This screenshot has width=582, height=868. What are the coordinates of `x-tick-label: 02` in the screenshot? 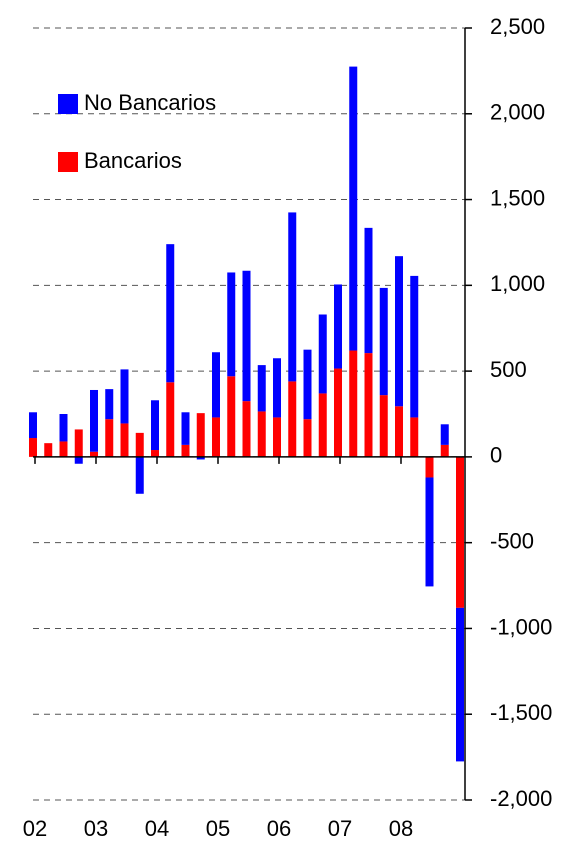 It's located at (35, 828).